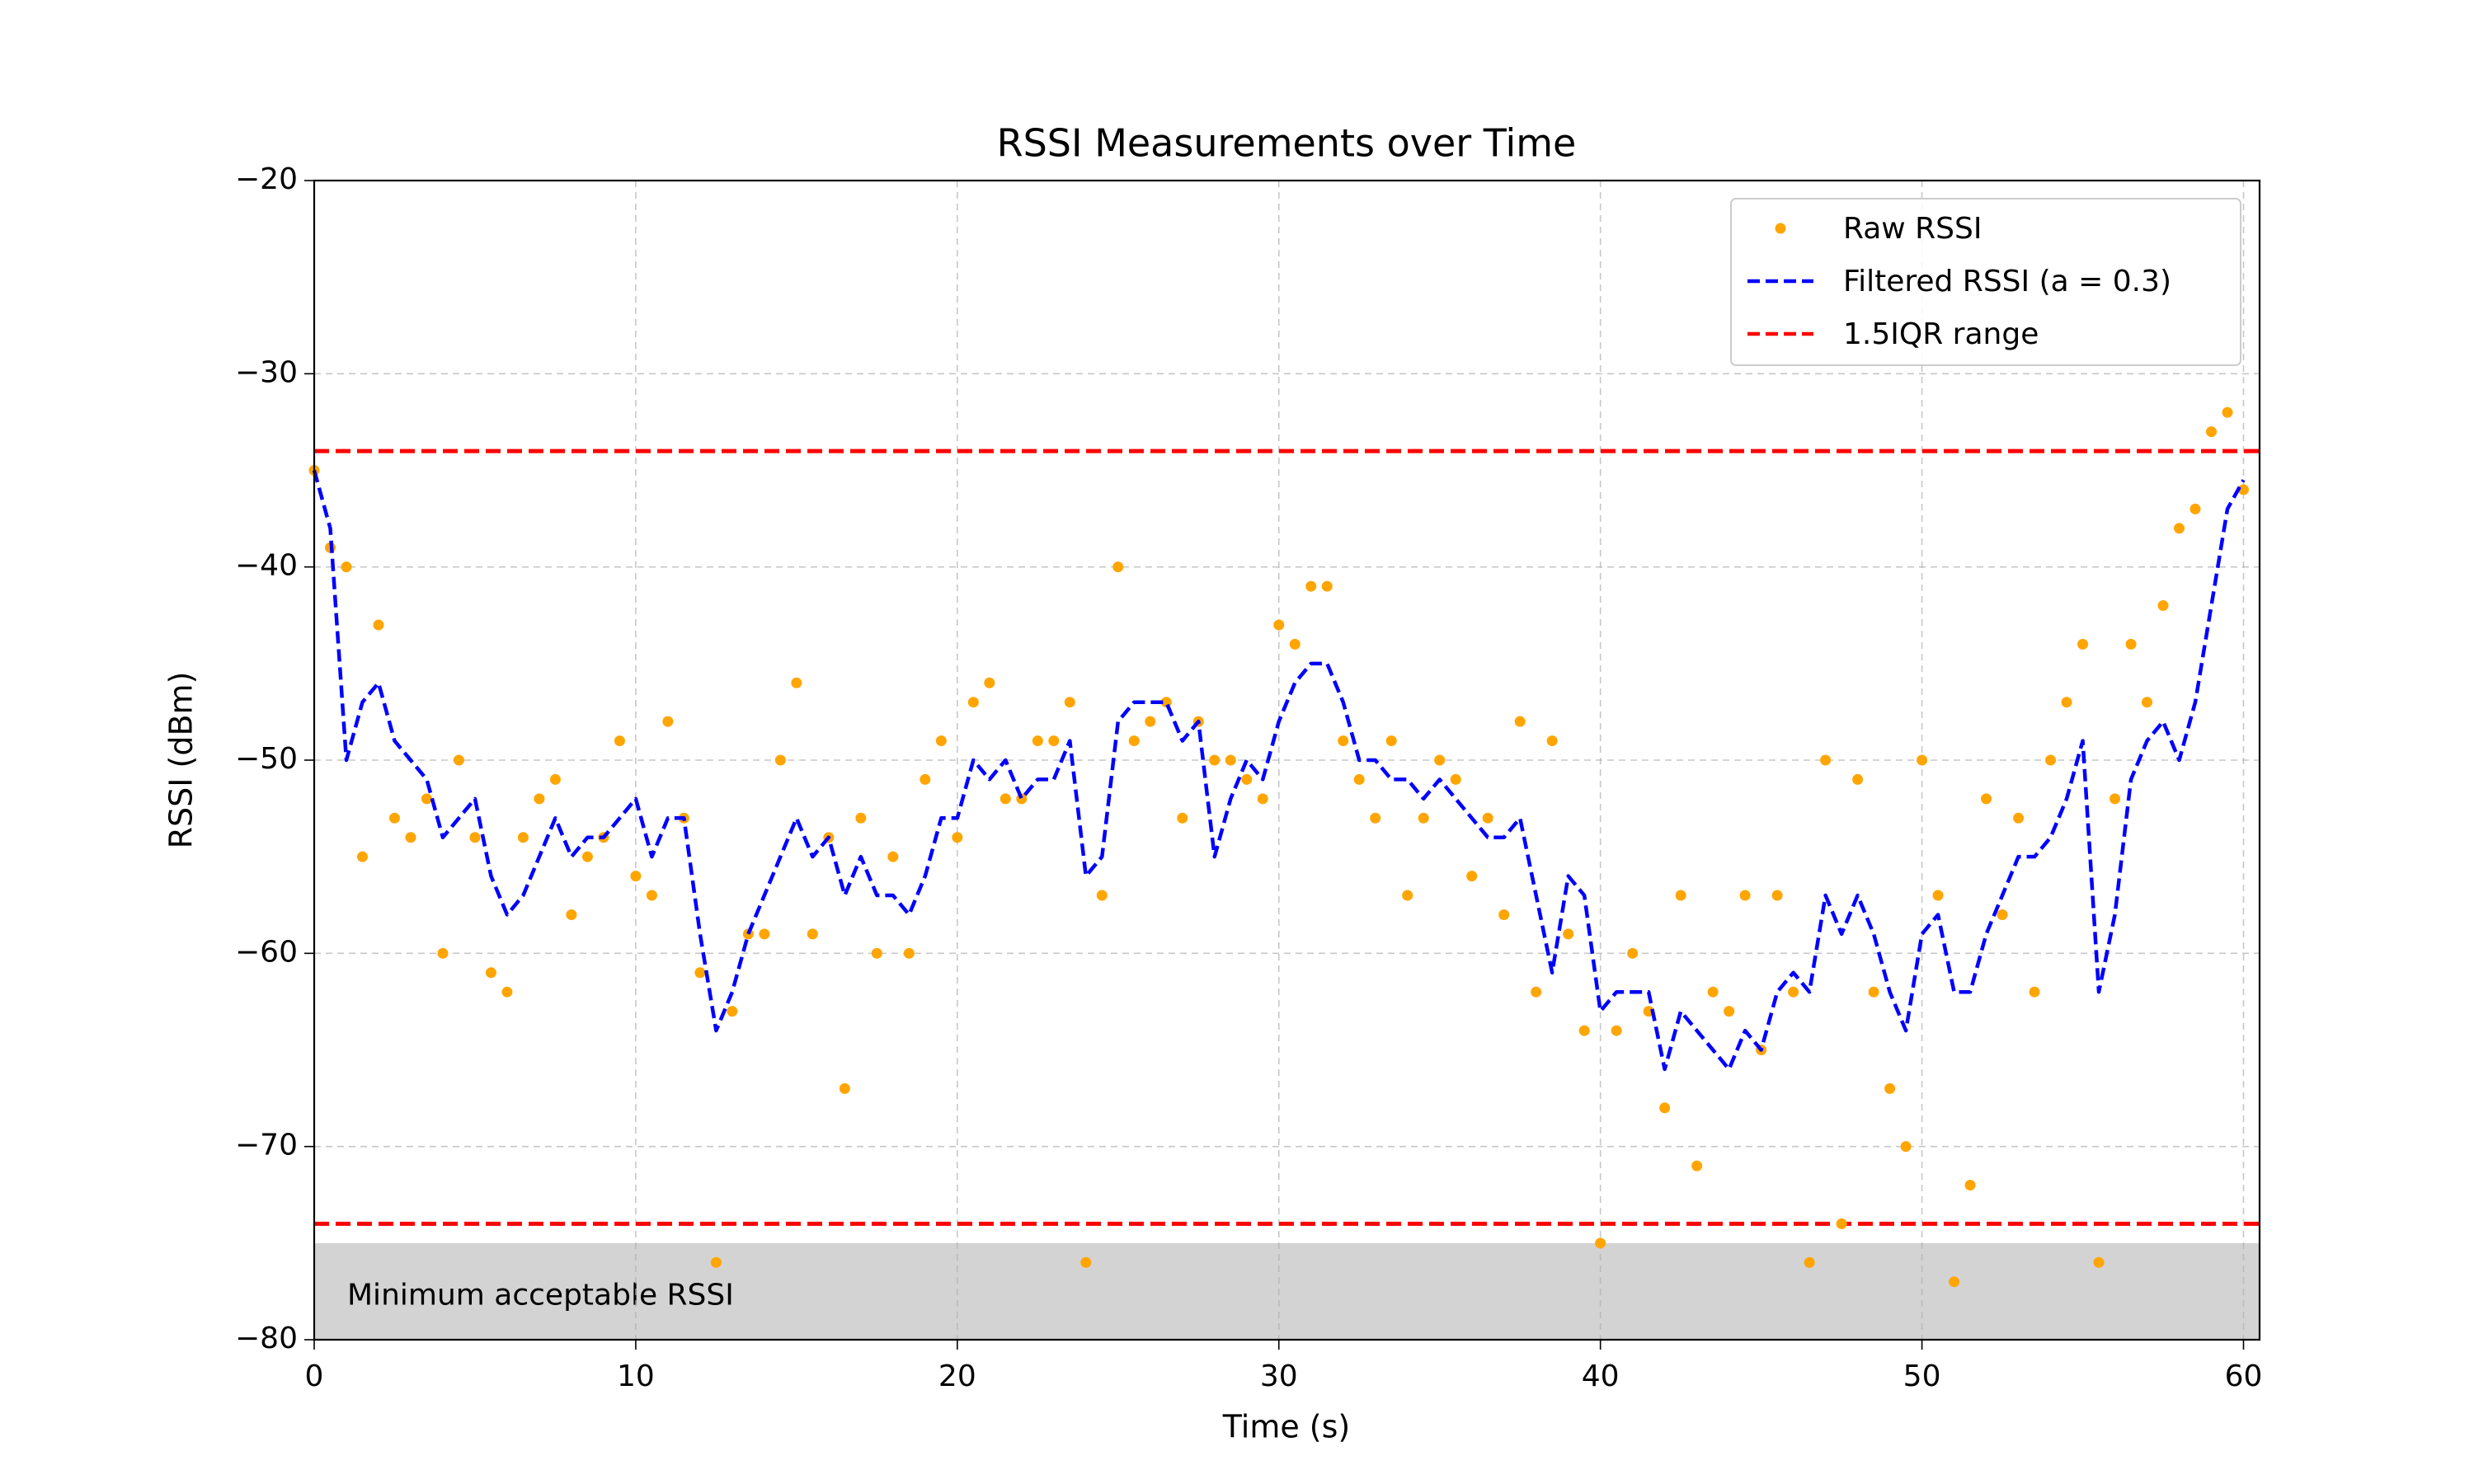 Image resolution: width=2474 pixels, height=1484 pixels. Describe the element at coordinates (957, 1376) in the screenshot. I see `x-tick-label: 20` at that location.